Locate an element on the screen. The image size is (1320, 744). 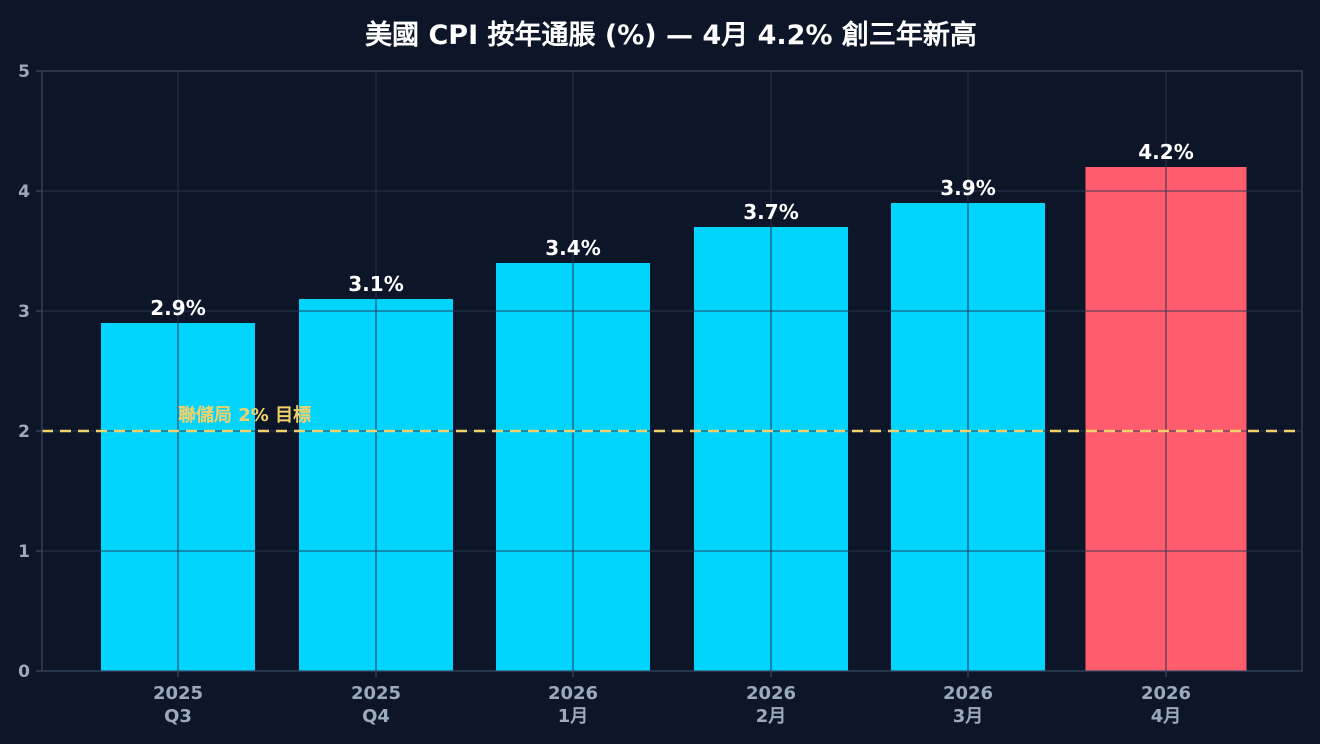
bar-value-label: 3.4% is located at coordinates (572, 248).